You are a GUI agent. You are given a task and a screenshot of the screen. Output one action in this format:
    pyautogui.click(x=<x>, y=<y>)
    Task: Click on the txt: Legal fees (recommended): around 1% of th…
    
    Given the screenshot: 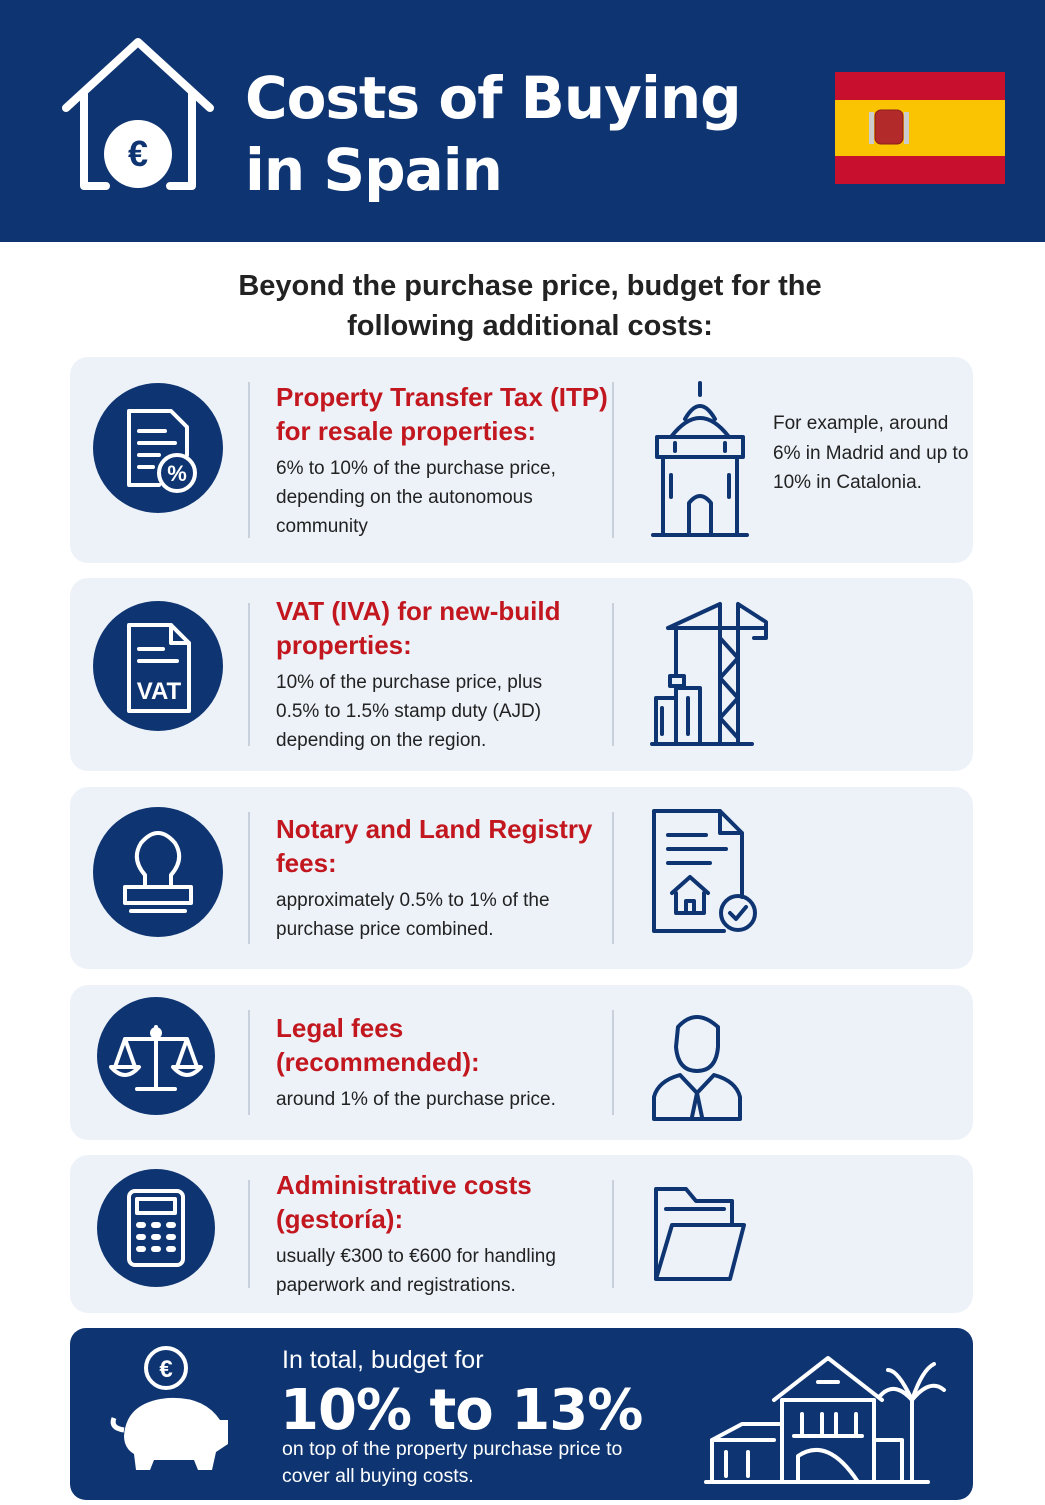 What is the action you would take?
    pyautogui.click(x=443, y=1062)
    